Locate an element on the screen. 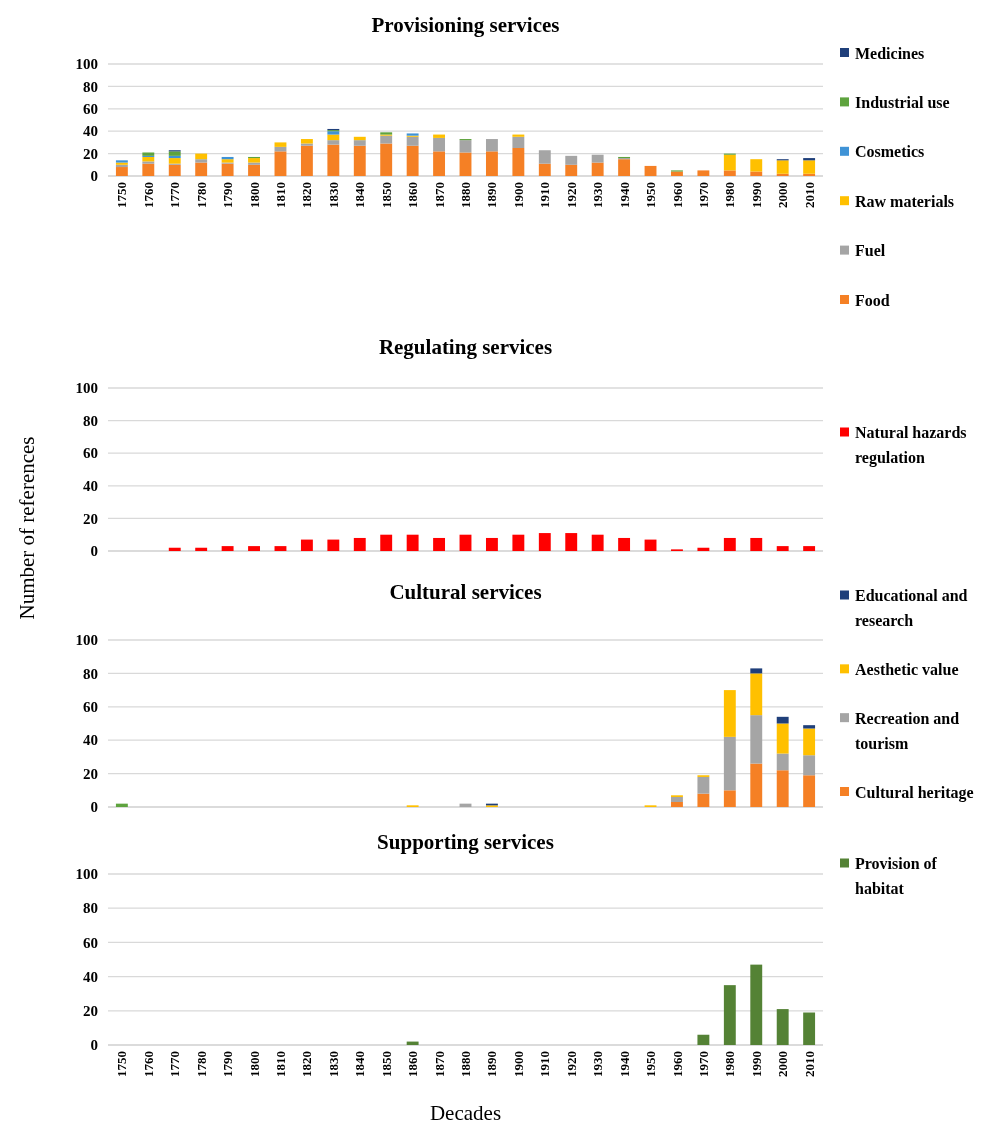 The width and height of the screenshot is (997, 1125). legend-label: Raw materials is located at coordinates (905, 201).